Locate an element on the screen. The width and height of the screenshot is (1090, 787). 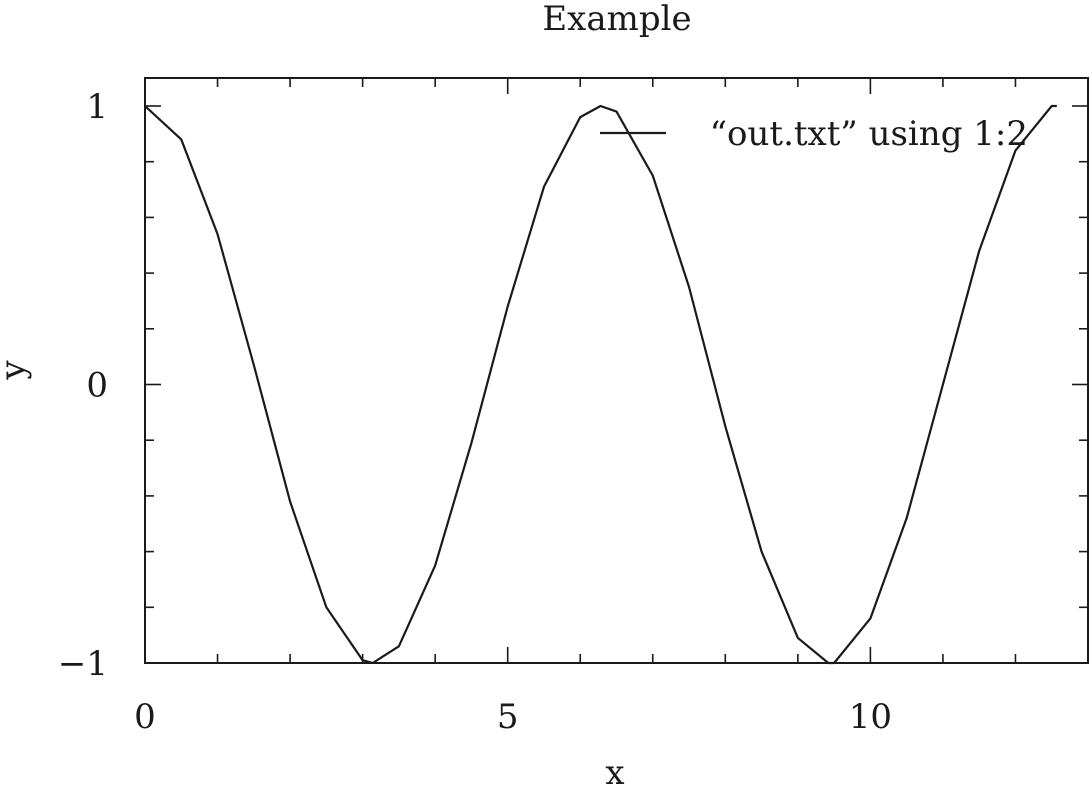
x-tick-label: 0 is located at coordinates (145, 717).